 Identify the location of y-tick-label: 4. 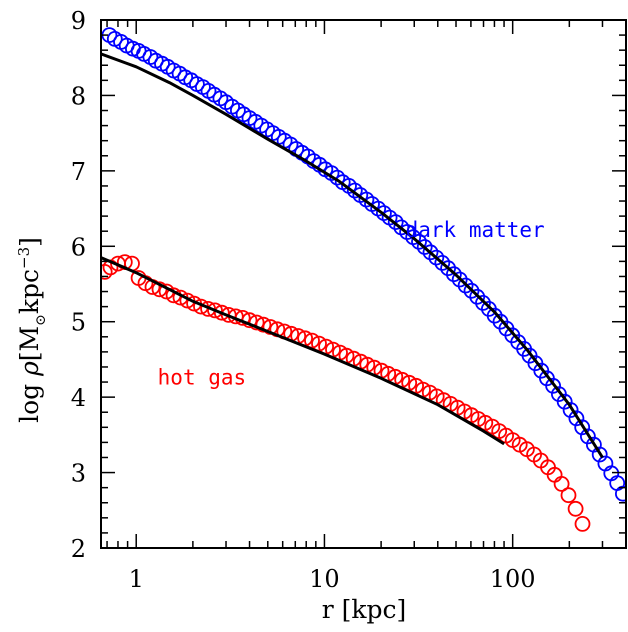
(78, 398).